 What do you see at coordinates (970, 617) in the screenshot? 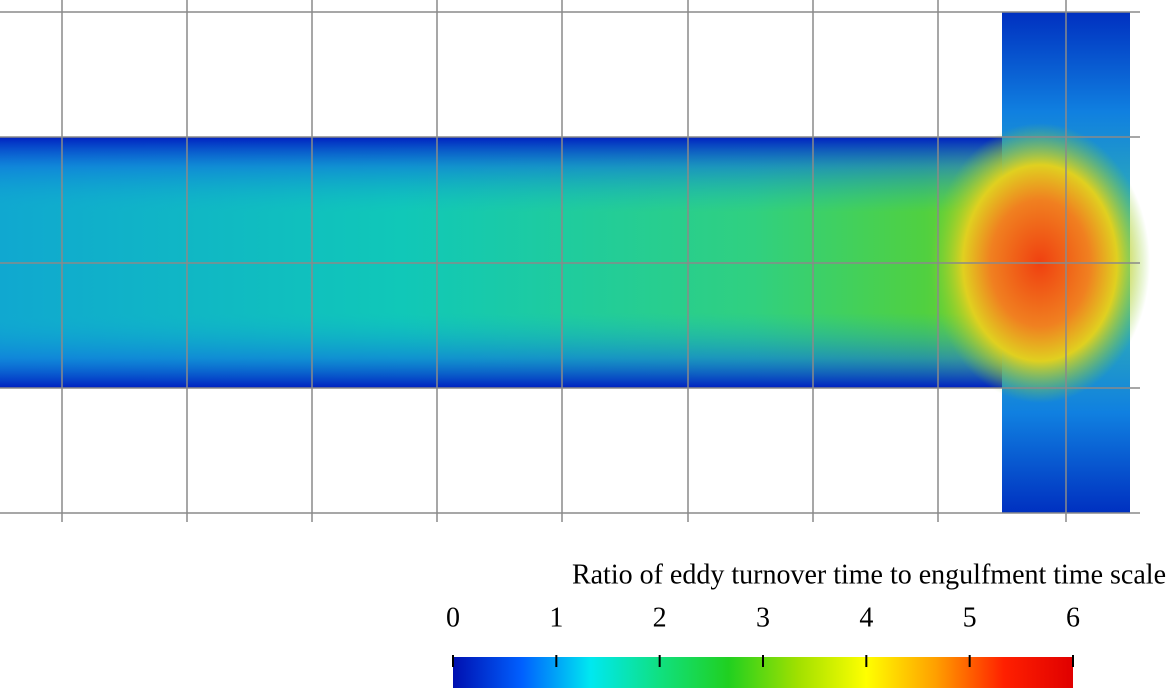
I see `tick-label: 5` at bounding box center [970, 617].